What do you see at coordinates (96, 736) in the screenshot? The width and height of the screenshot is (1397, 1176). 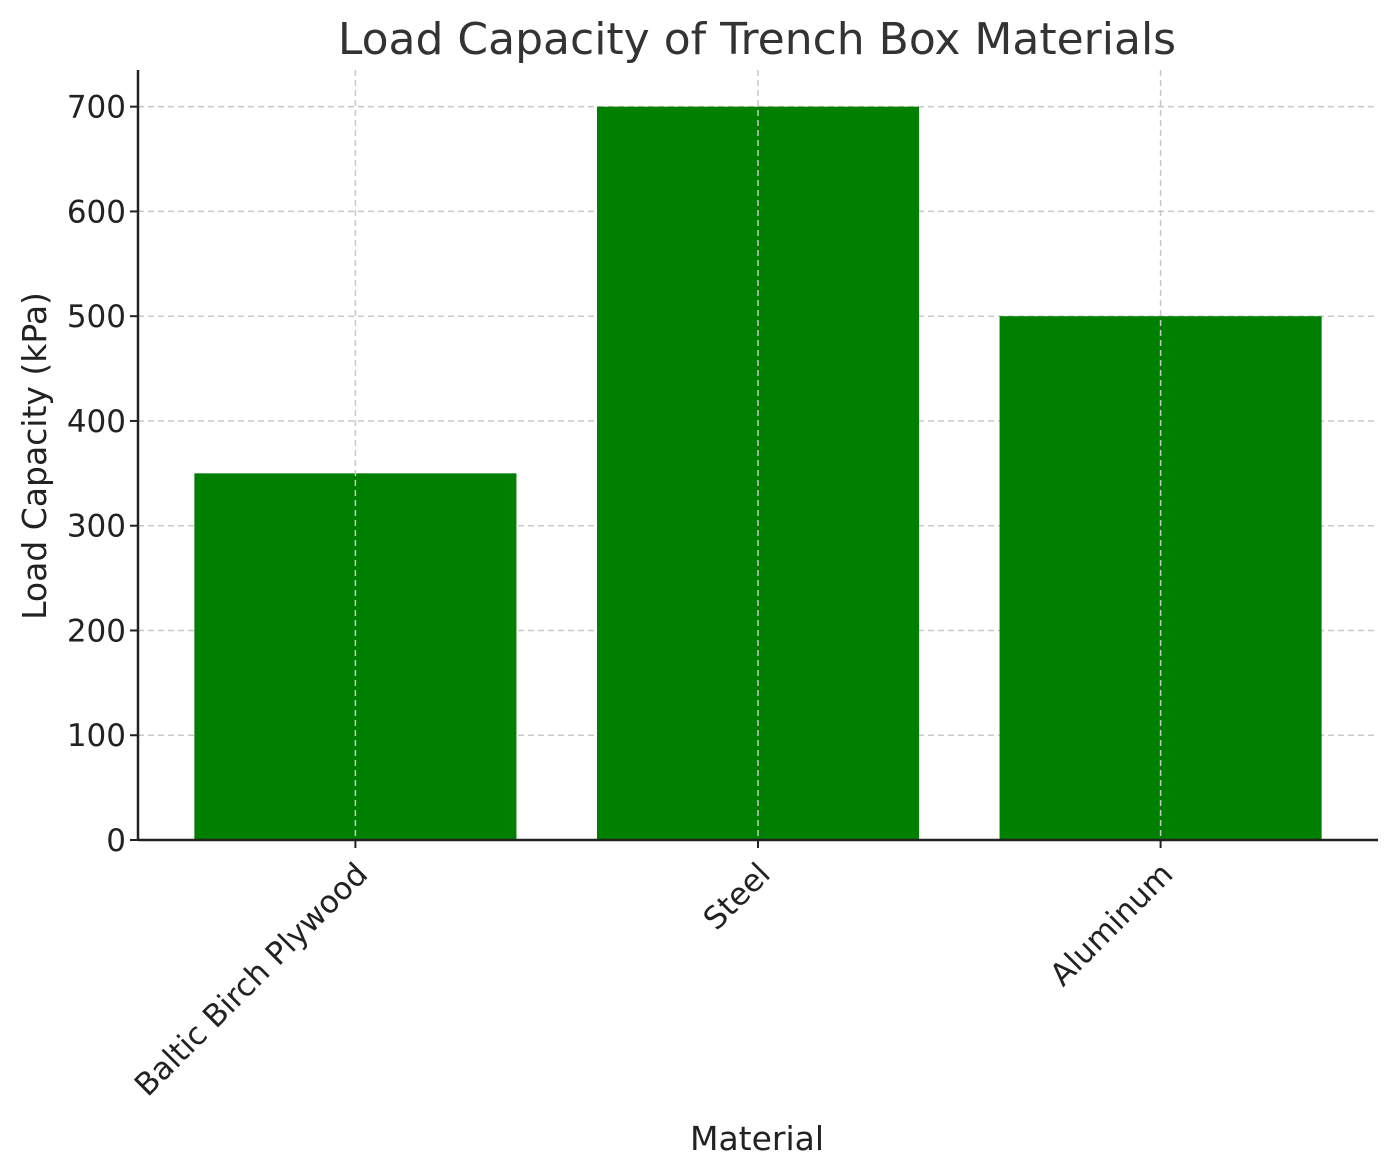 I see `y-tick-label: 100` at bounding box center [96, 736].